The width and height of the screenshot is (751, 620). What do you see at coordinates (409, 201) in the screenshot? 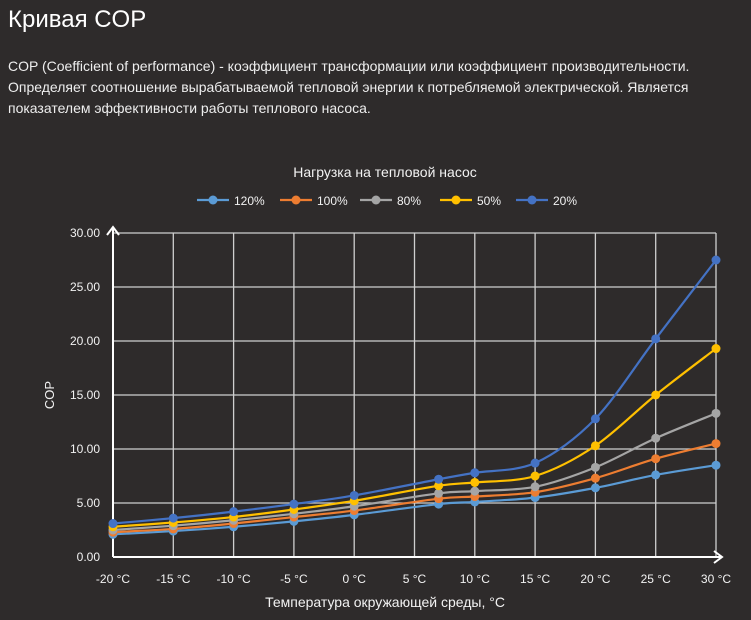
I see `legend-label: 80%` at bounding box center [409, 201].